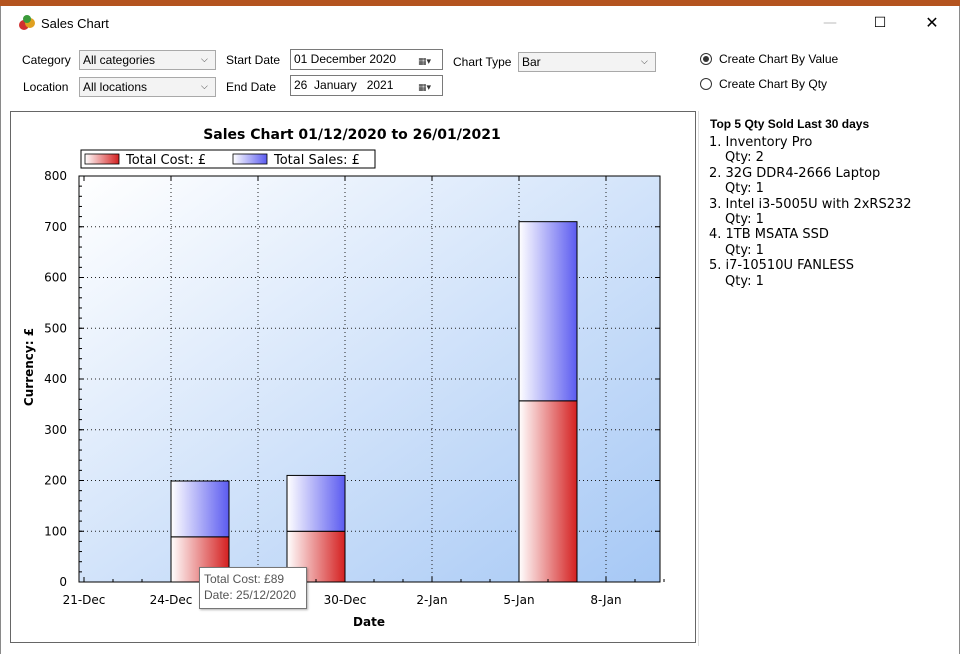  Describe the element at coordinates (55, 278) in the screenshot. I see `y-tick-label: 600` at that location.